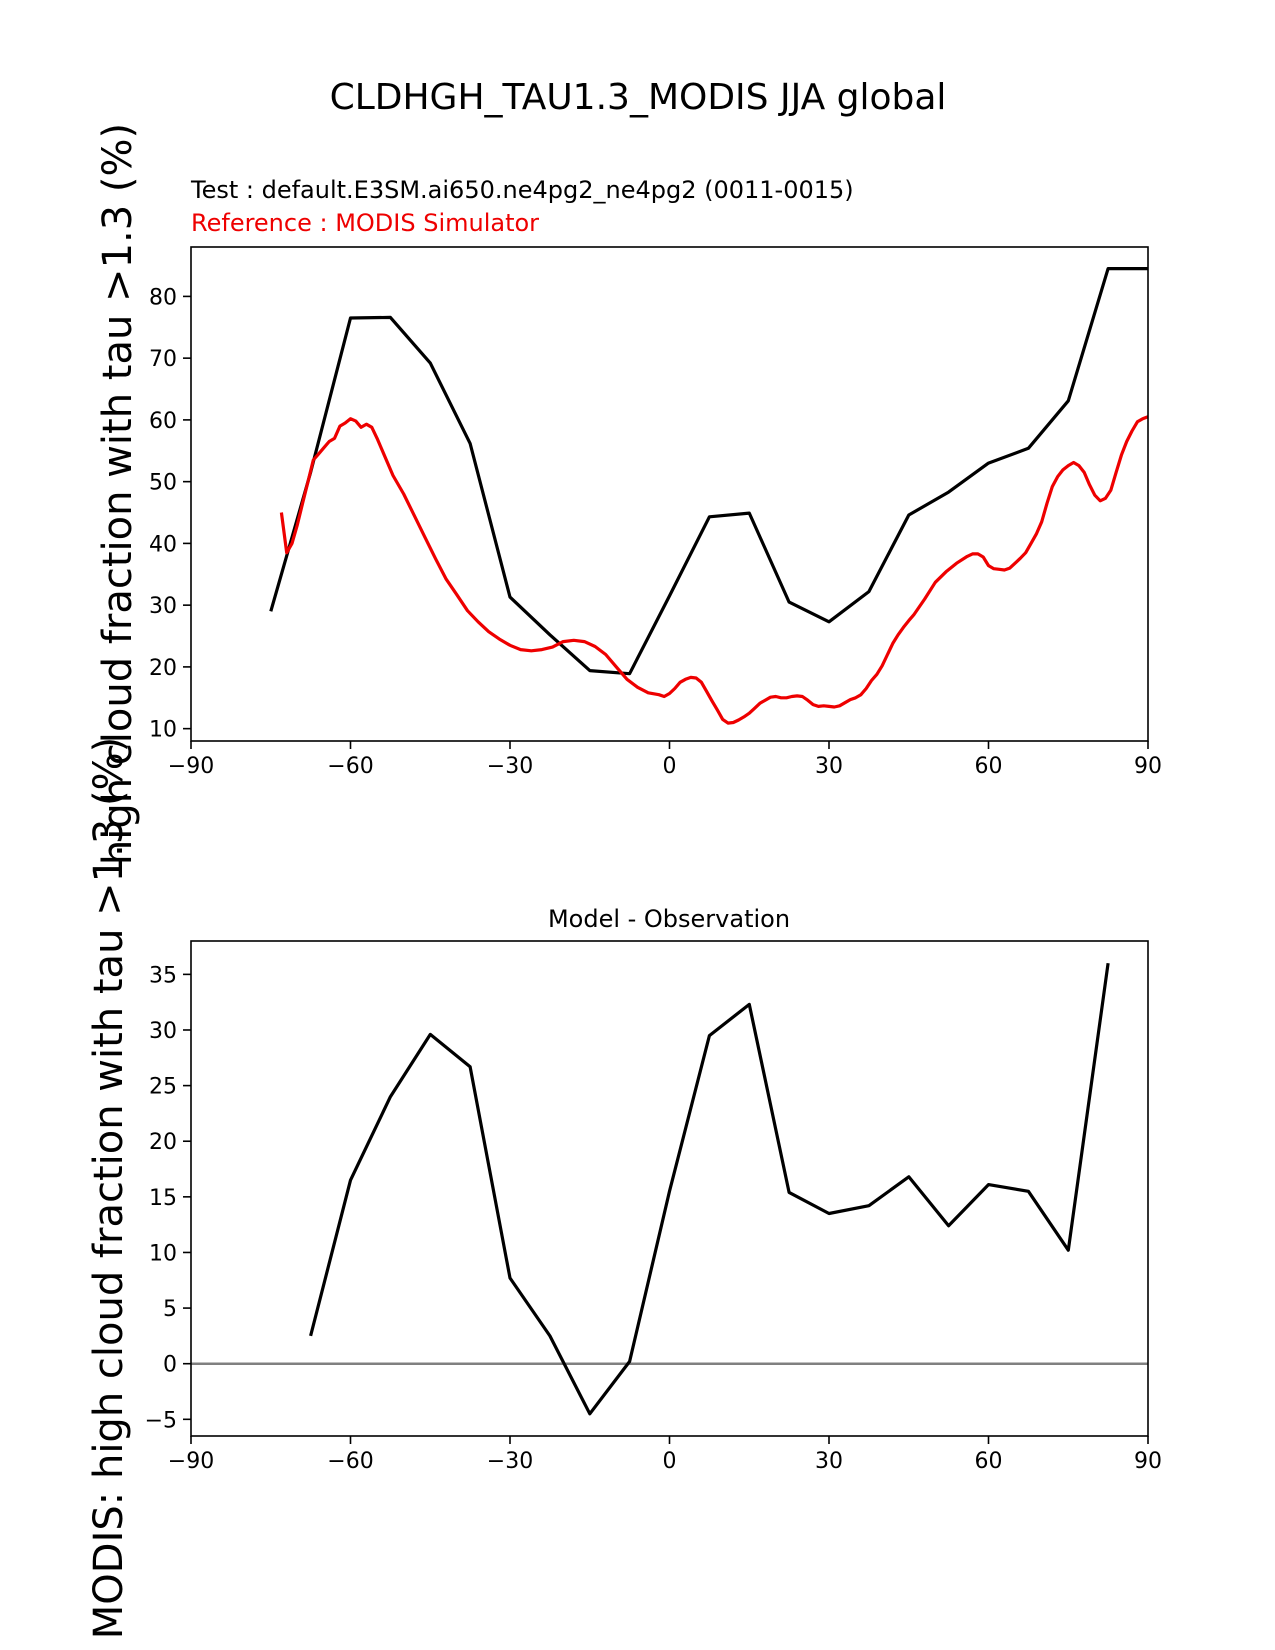  I want to click on bottom-x-tick-label: 0, so click(670, 1461).